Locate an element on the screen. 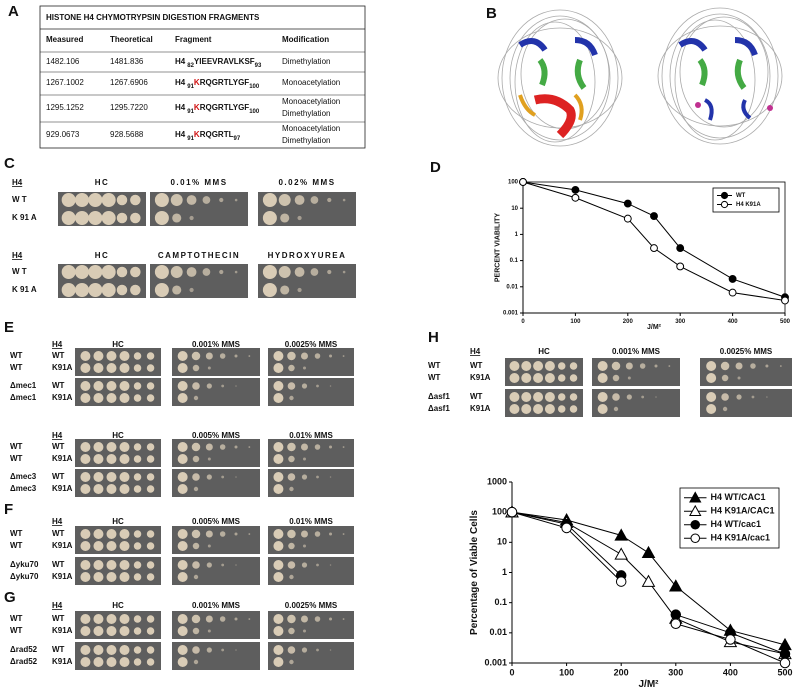 Image resolution: width=800 pixels, height=689 pixels. y-tick-label: 0.01 is located at coordinates (512, 287).